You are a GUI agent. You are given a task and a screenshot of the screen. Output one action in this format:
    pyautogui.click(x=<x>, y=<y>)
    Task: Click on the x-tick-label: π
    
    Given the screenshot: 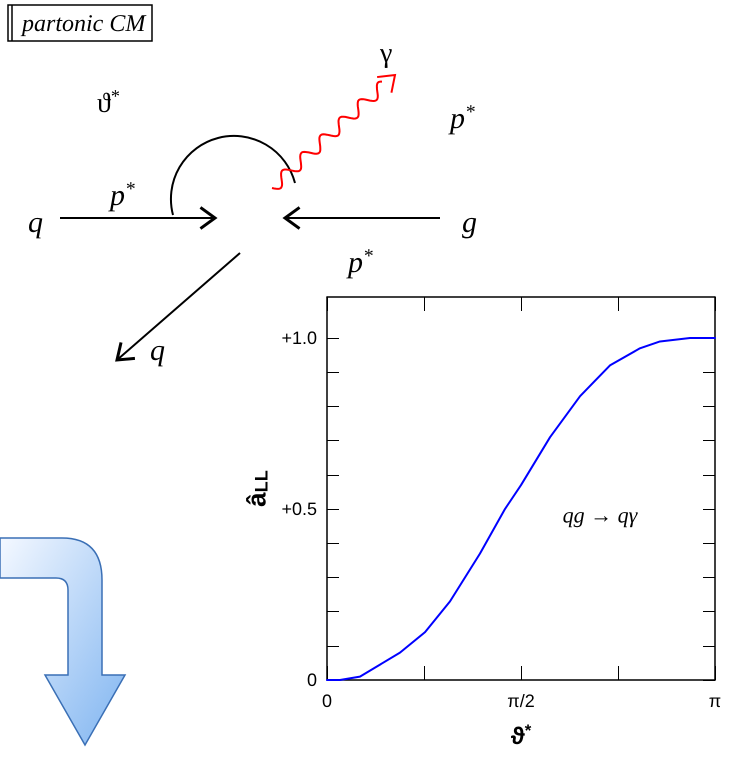 What is the action you would take?
    pyautogui.click(x=715, y=701)
    